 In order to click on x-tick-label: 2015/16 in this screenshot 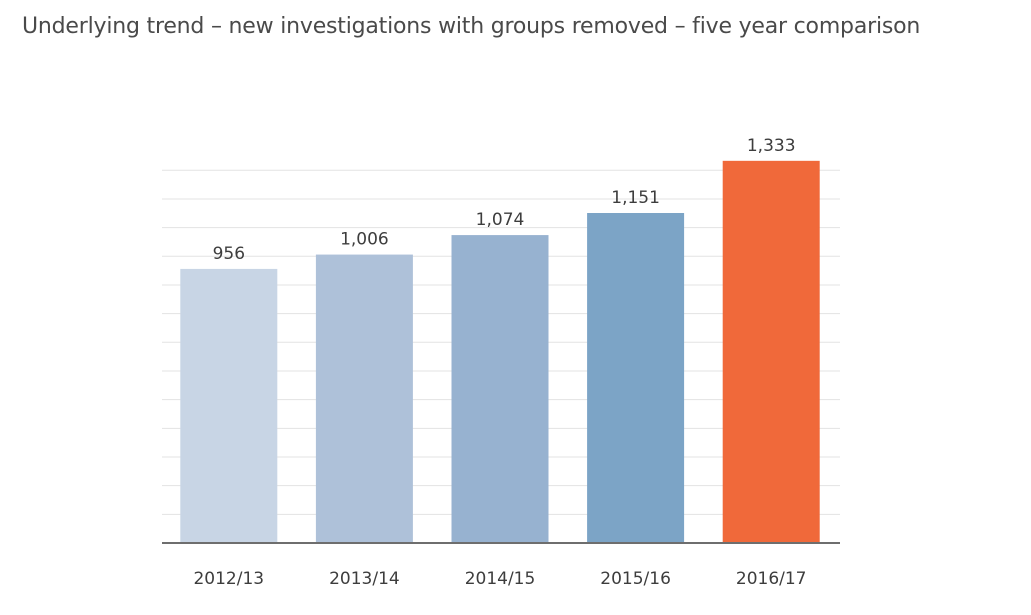, I will do `click(635, 579)`.